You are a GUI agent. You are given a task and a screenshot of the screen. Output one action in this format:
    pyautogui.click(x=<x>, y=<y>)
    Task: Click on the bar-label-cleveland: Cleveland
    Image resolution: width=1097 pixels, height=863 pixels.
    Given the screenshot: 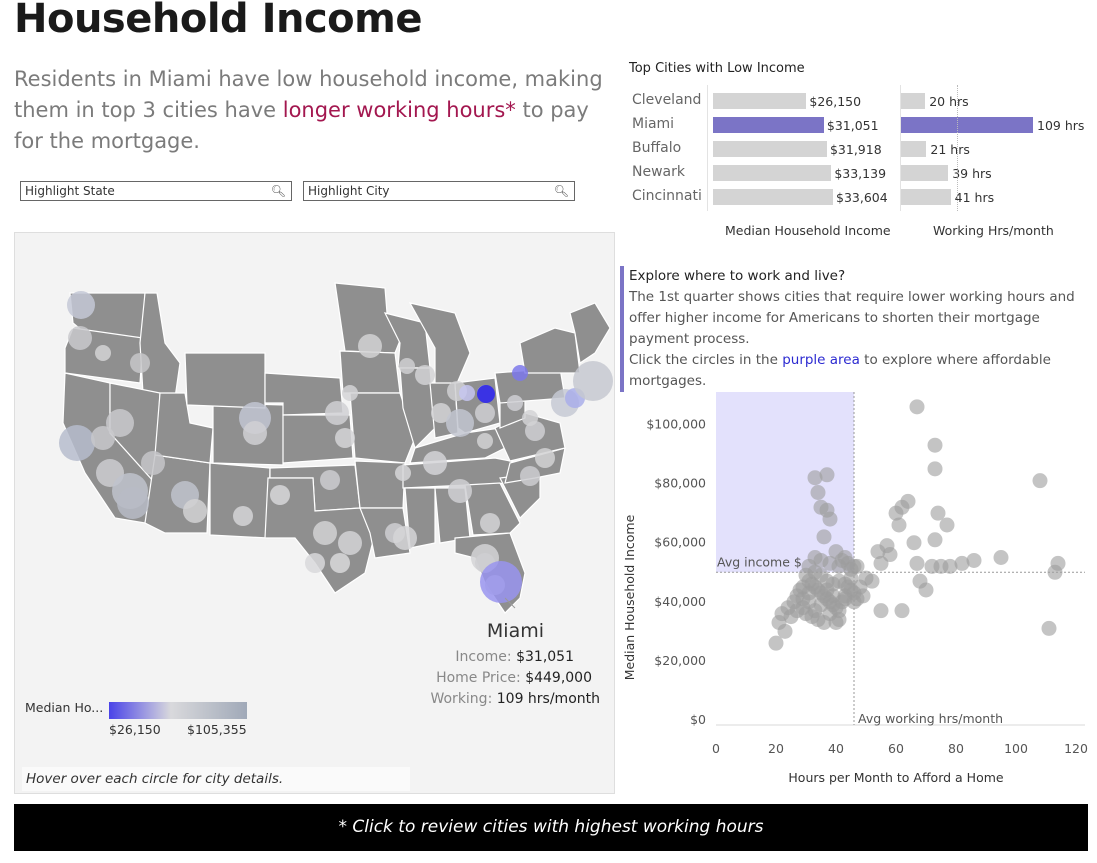 What is the action you would take?
    pyautogui.click(x=667, y=100)
    